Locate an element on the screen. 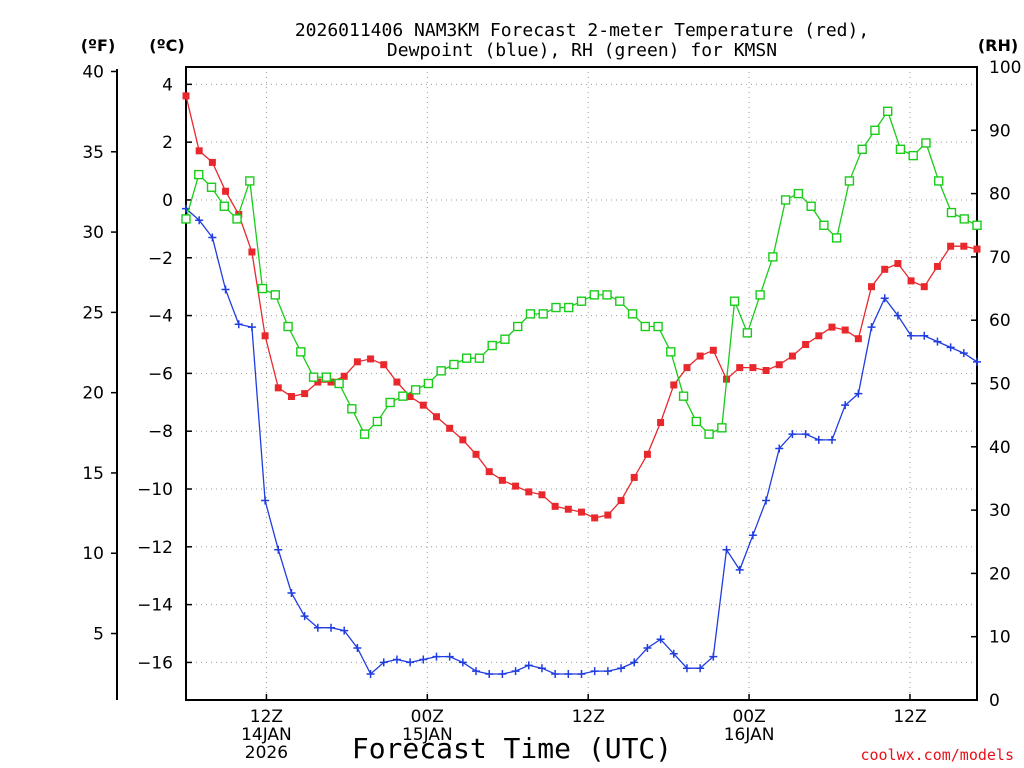 This screenshot has width=1024, height=768. celsius-tick-label: −10 is located at coordinates (155, 490).